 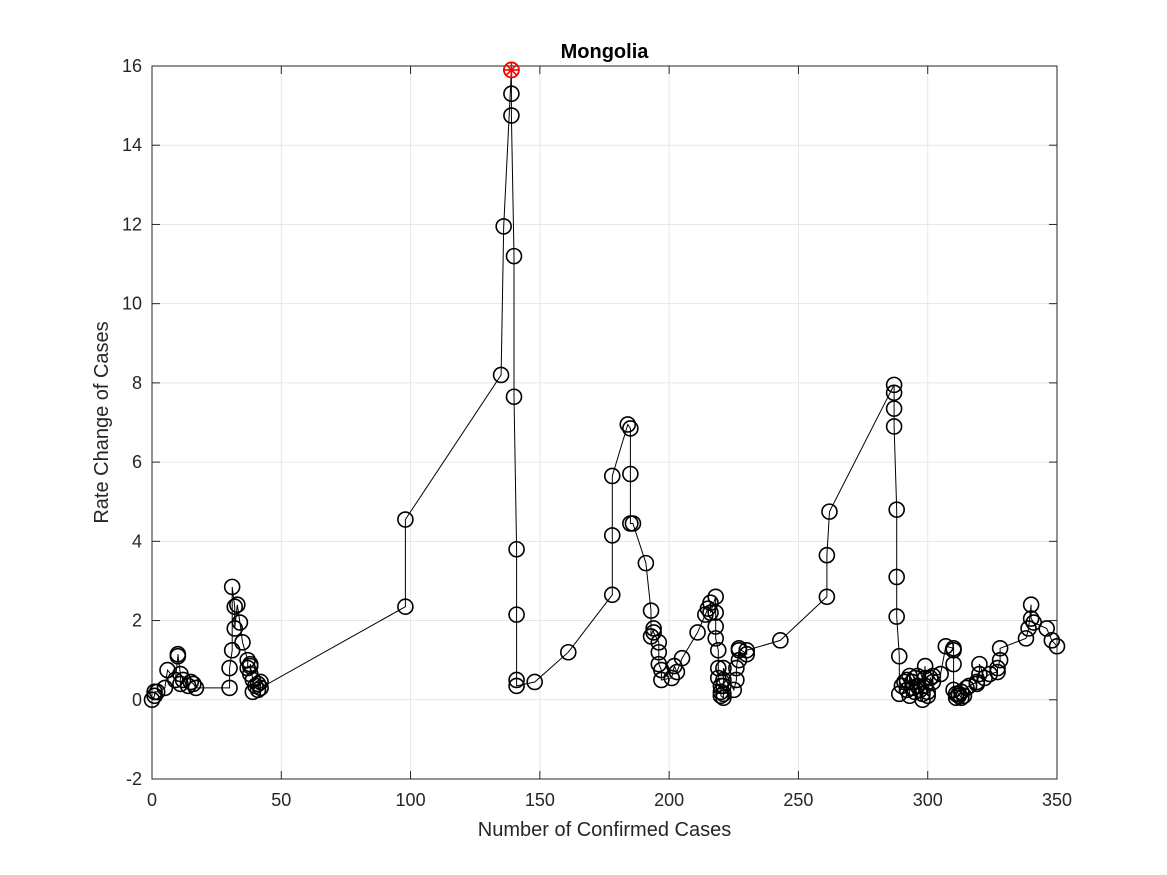 What do you see at coordinates (137, 383) in the screenshot?
I see `y-tick-label: 8` at bounding box center [137, 383].